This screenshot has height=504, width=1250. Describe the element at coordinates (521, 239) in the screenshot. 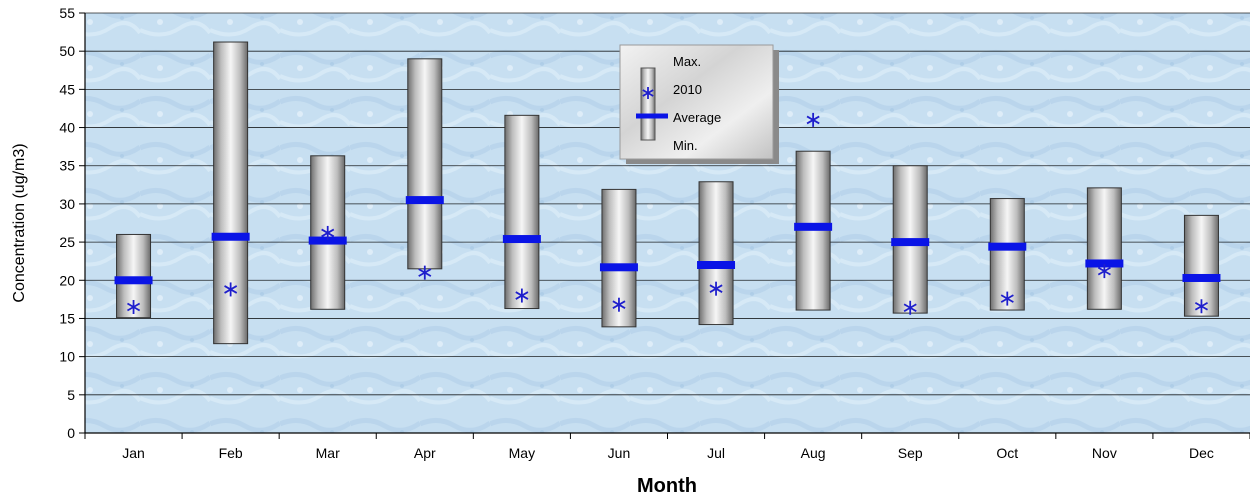

I see `average-bar-May` at that location.